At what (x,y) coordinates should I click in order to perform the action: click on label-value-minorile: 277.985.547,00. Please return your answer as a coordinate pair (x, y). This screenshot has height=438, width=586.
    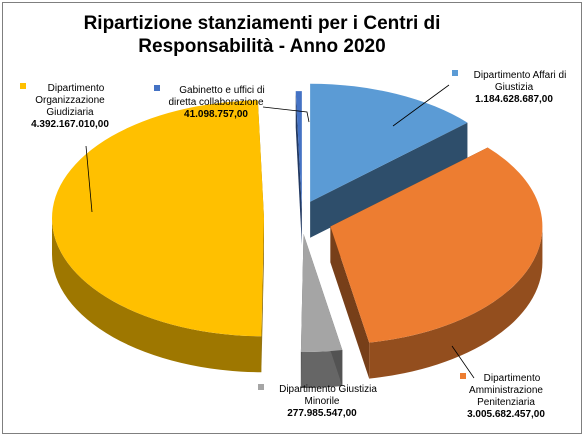
    Looking at the image, I should click on (322, 413).